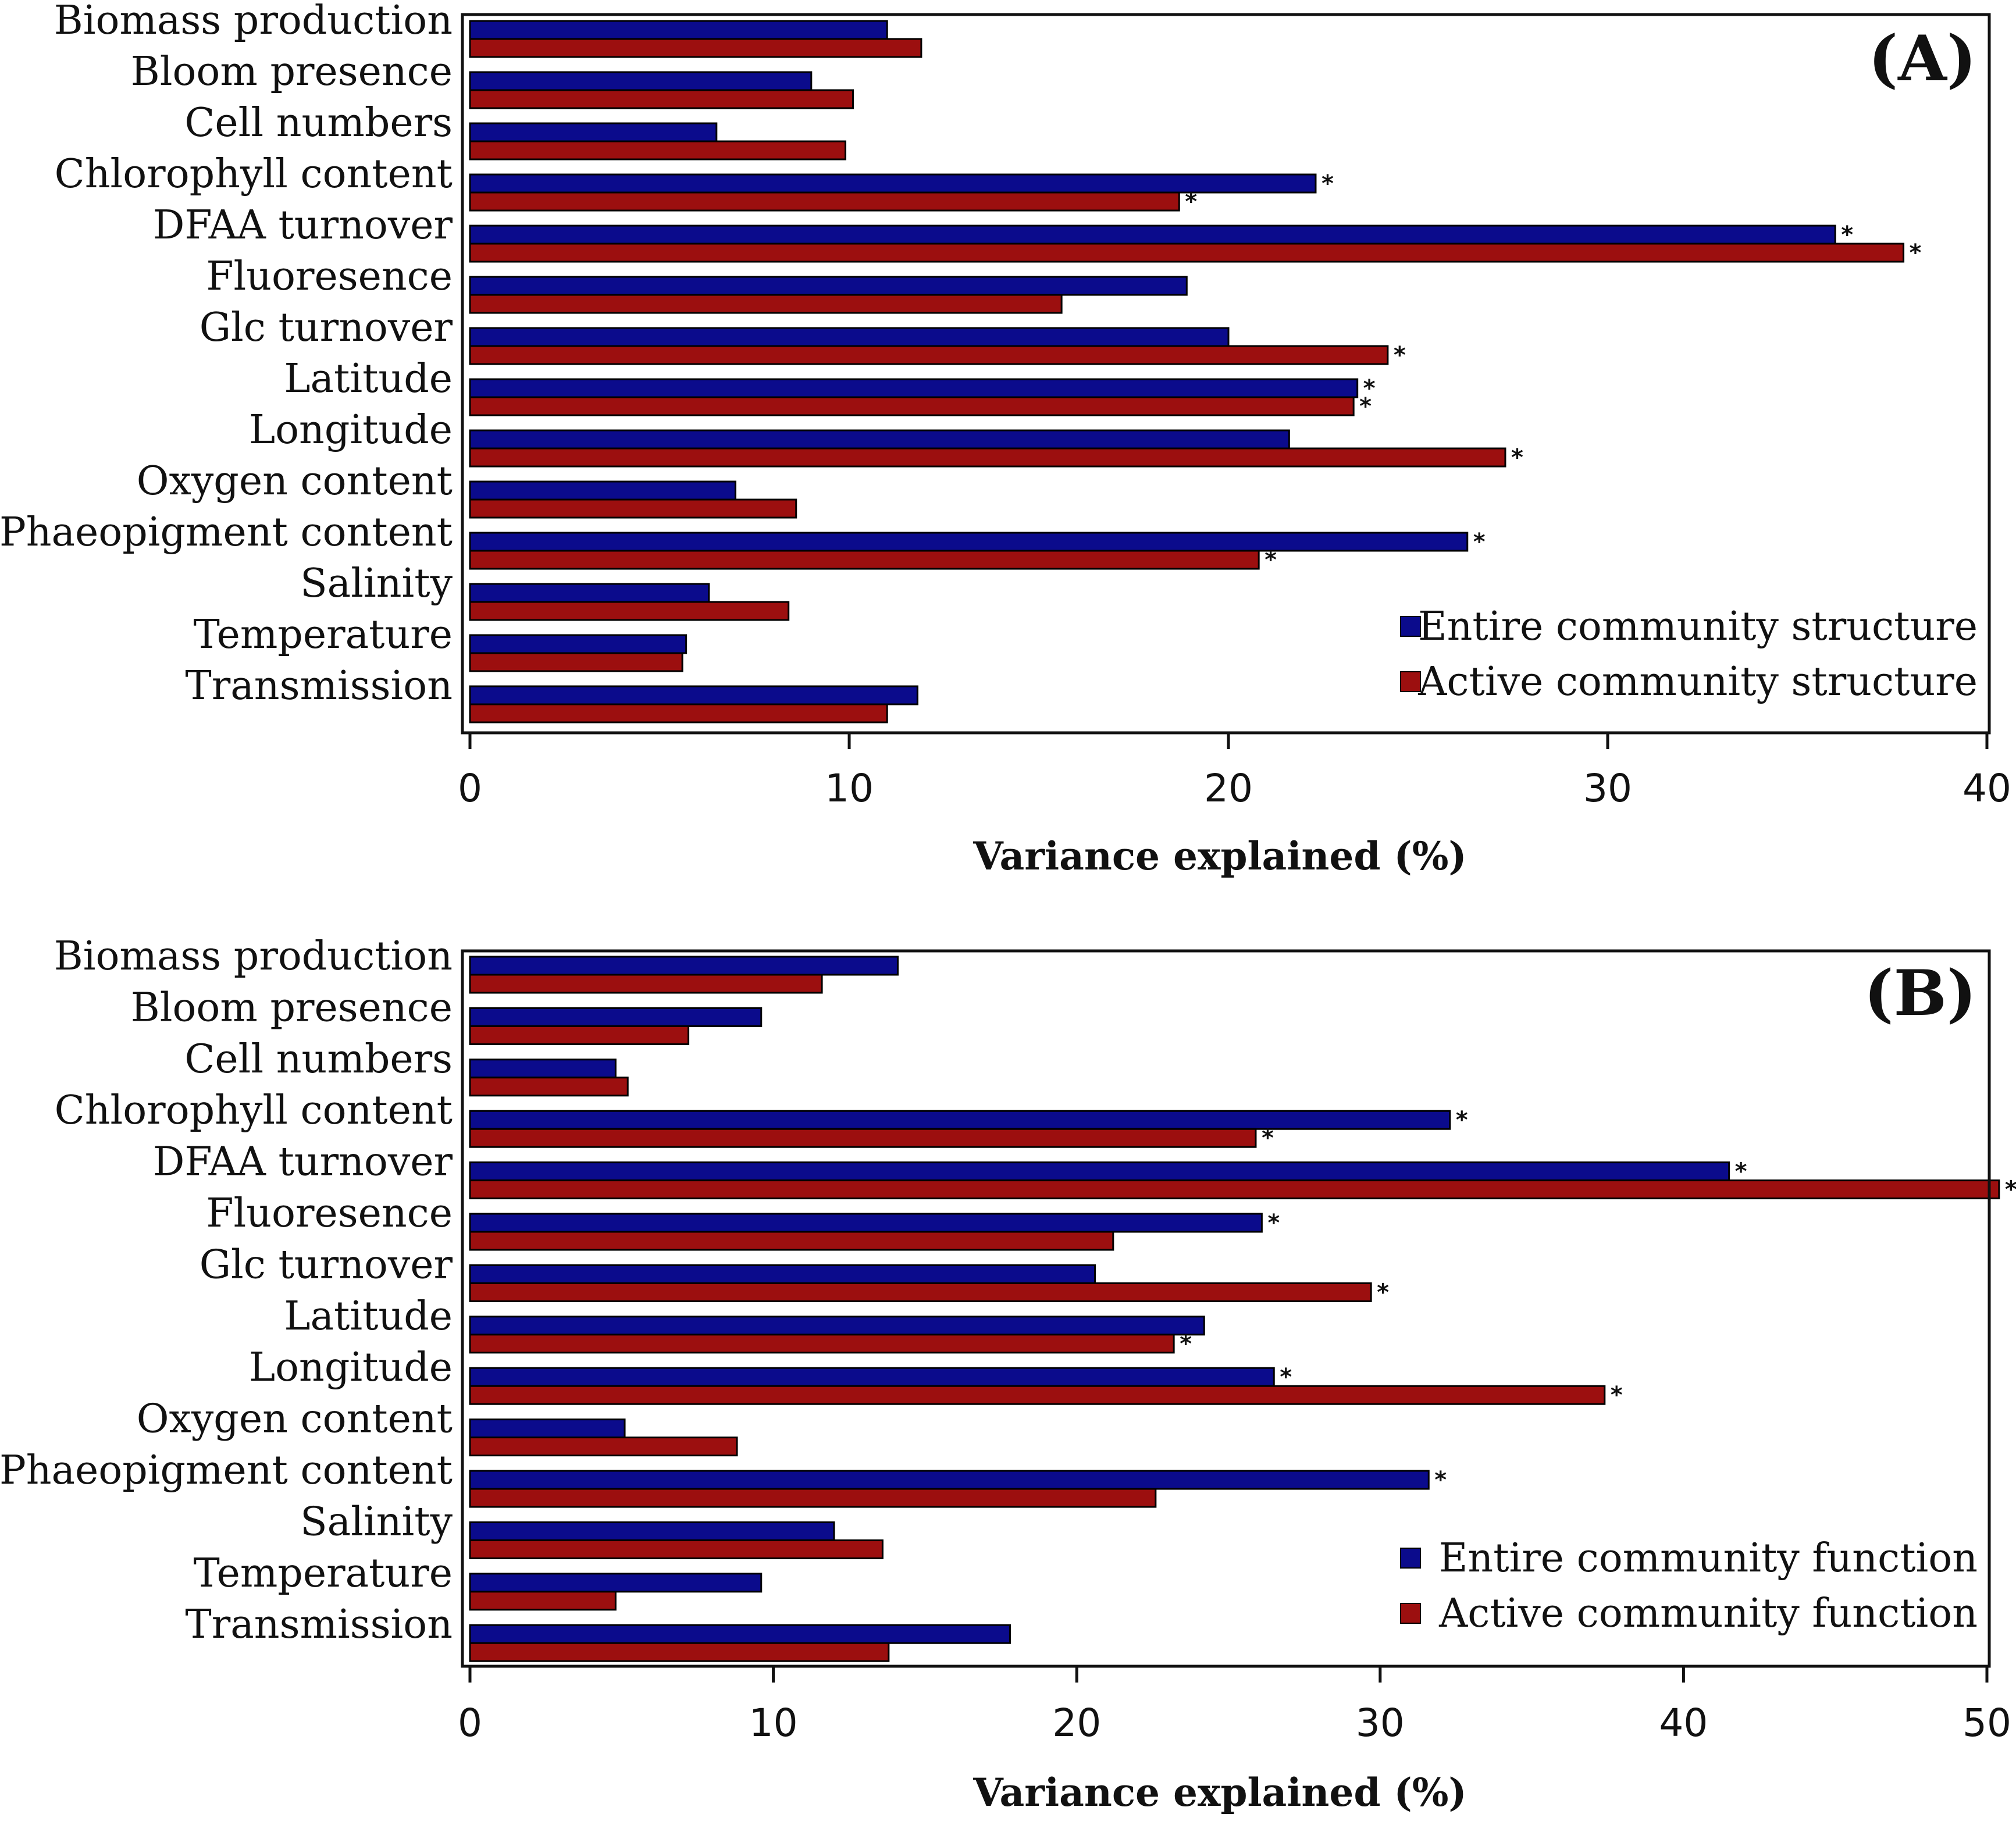  Describe the element at coordinates (1698, 682) in the screenshot. I see `legend-label: Active community structure` at that location.